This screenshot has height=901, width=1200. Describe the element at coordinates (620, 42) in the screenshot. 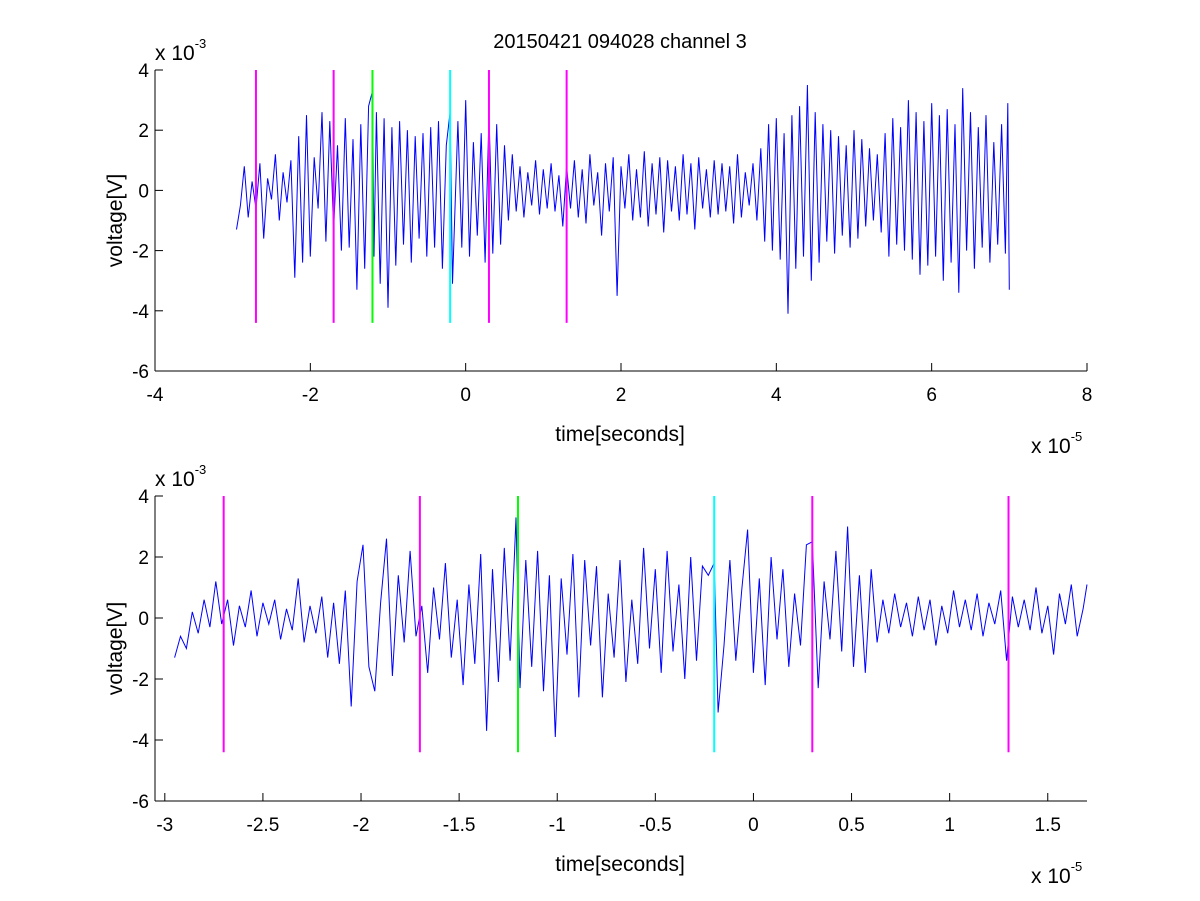

I see `figure-title: 20150421 094028 channel 3` at that location.